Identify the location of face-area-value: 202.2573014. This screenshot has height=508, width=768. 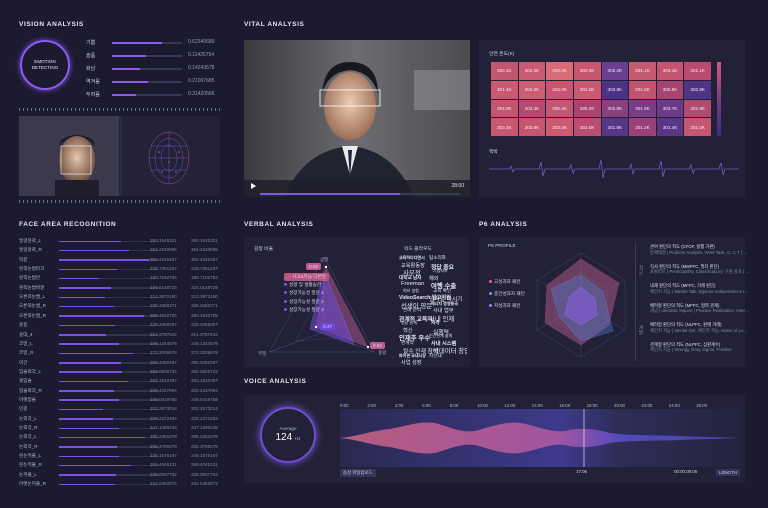
(163, 409).